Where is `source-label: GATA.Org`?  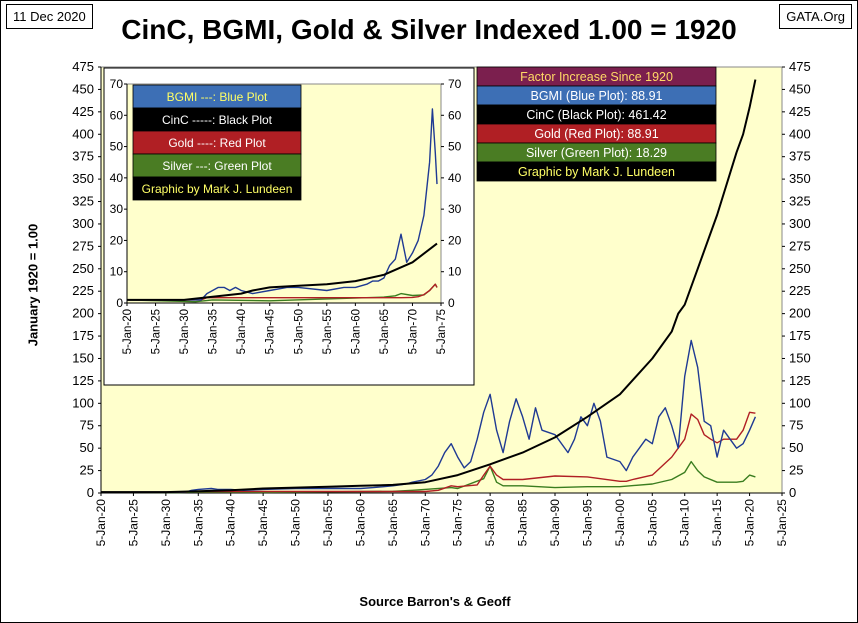
source-label: GATA.Org is located at coordinates (815, 16).